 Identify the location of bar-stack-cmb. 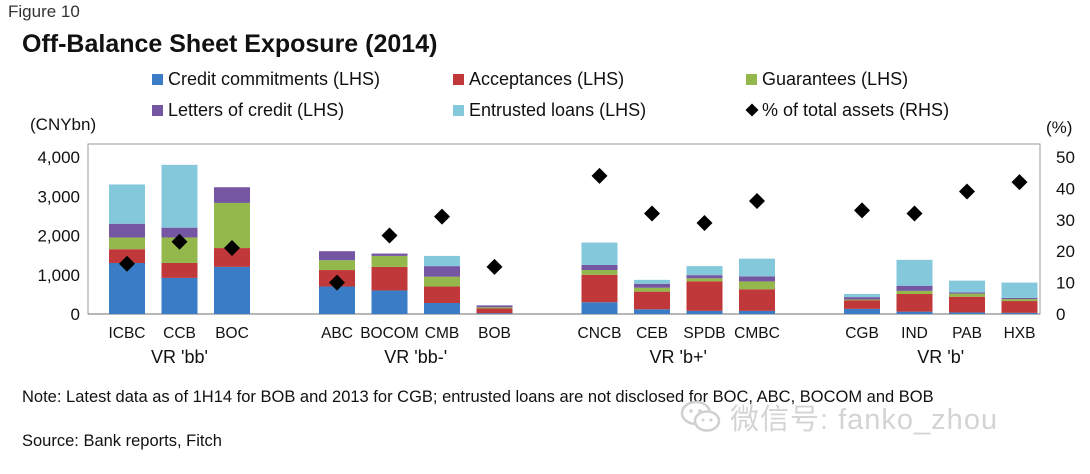
(442, 284).